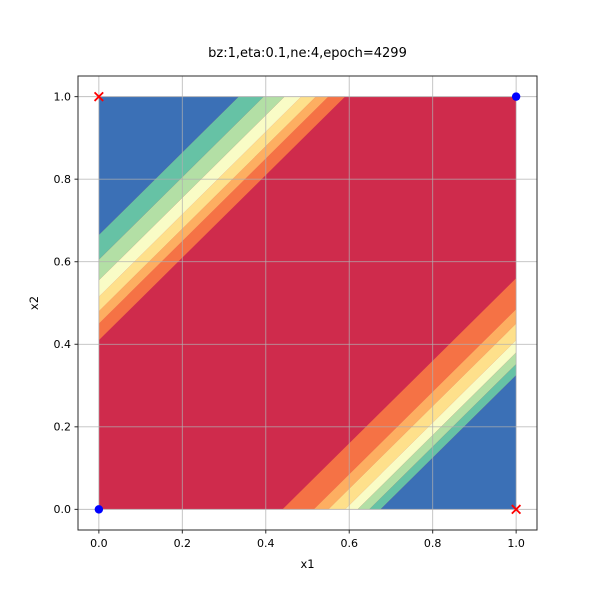 Image resolution: width=600 pixels, height=600 pixels. What do you see at coordinates (63, 509) in the screenshot?
I see `y-tick-label: 0.0` at bounding box center [63, 509].